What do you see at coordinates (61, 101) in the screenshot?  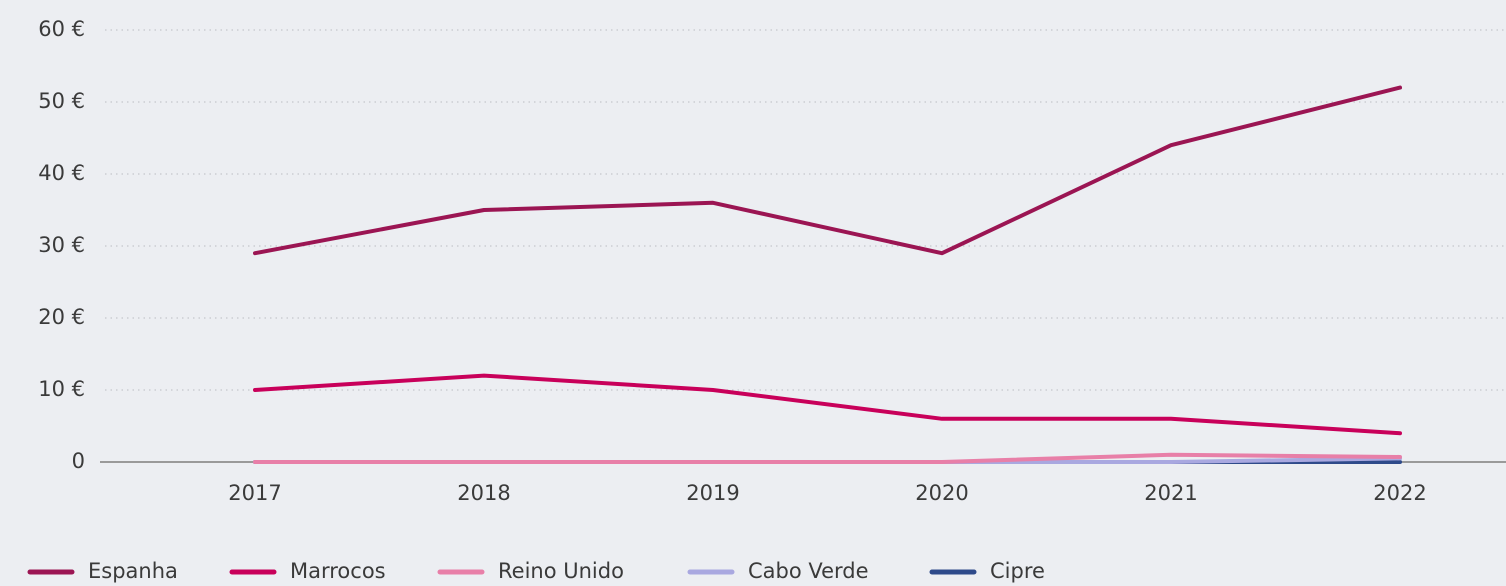 I see `y-tick-label: 50 €` at bounding box center [61, 101].